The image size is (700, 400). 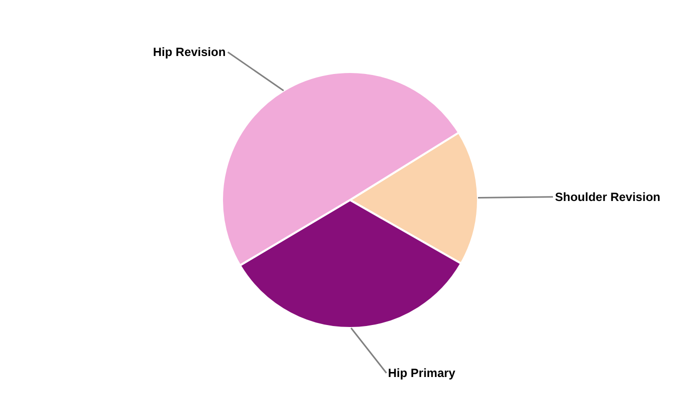 I want to click on slice-label: Shoulder Revision, so click(x=607, y=197).